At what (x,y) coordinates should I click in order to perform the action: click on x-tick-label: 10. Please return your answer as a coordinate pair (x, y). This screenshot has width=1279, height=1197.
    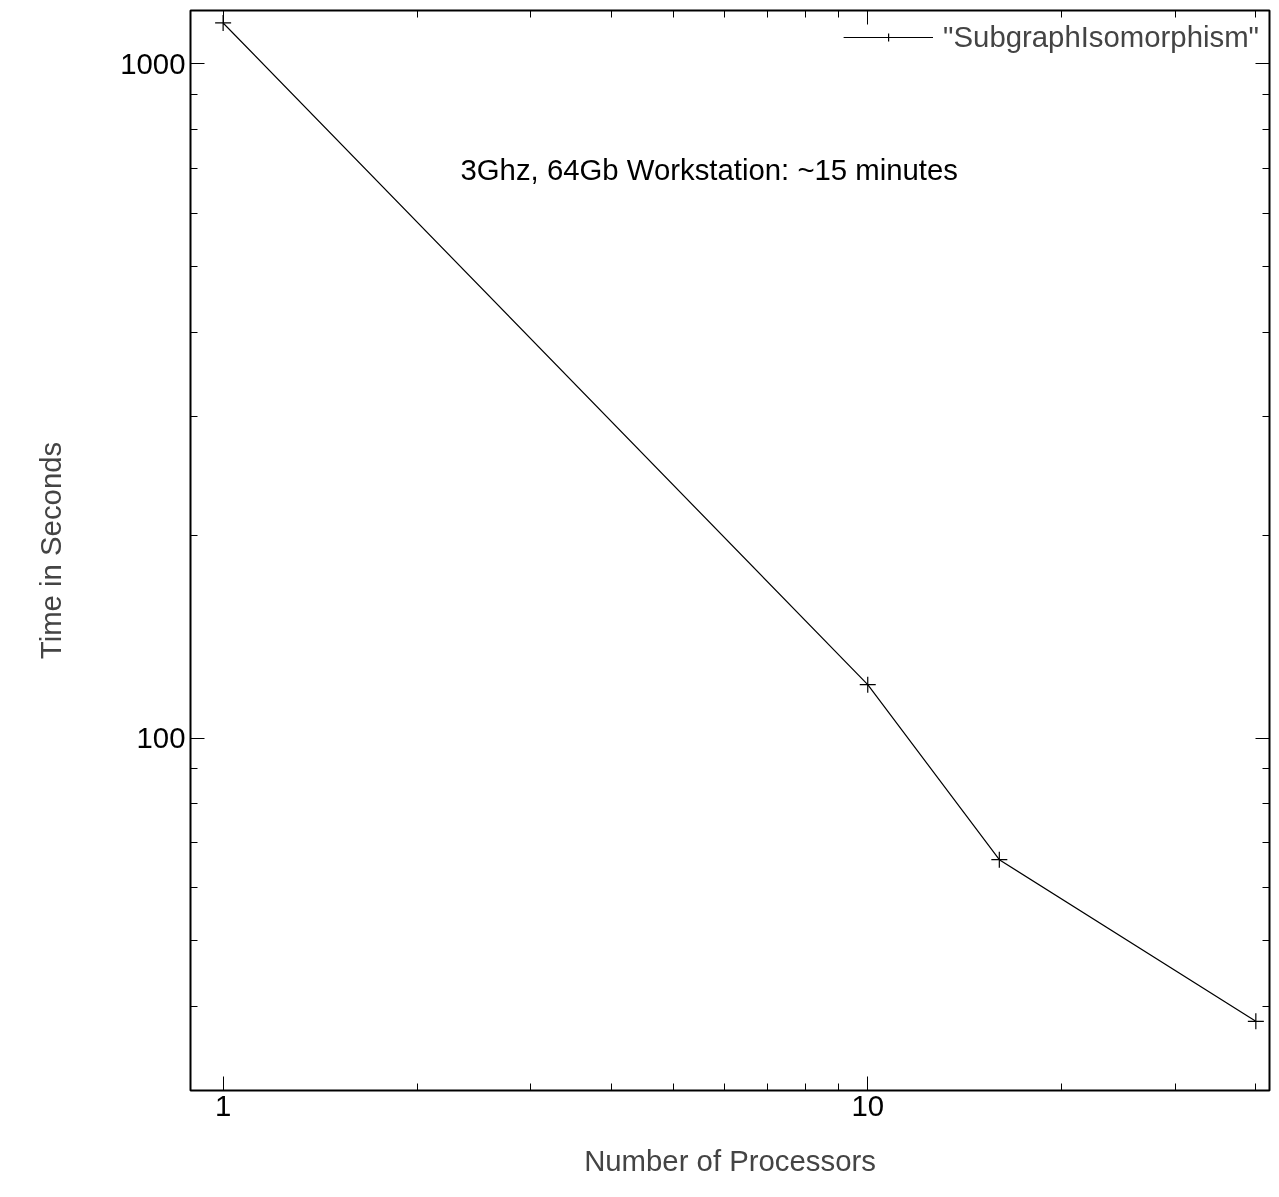
    Looking at the image, I should click on (868, 1105).